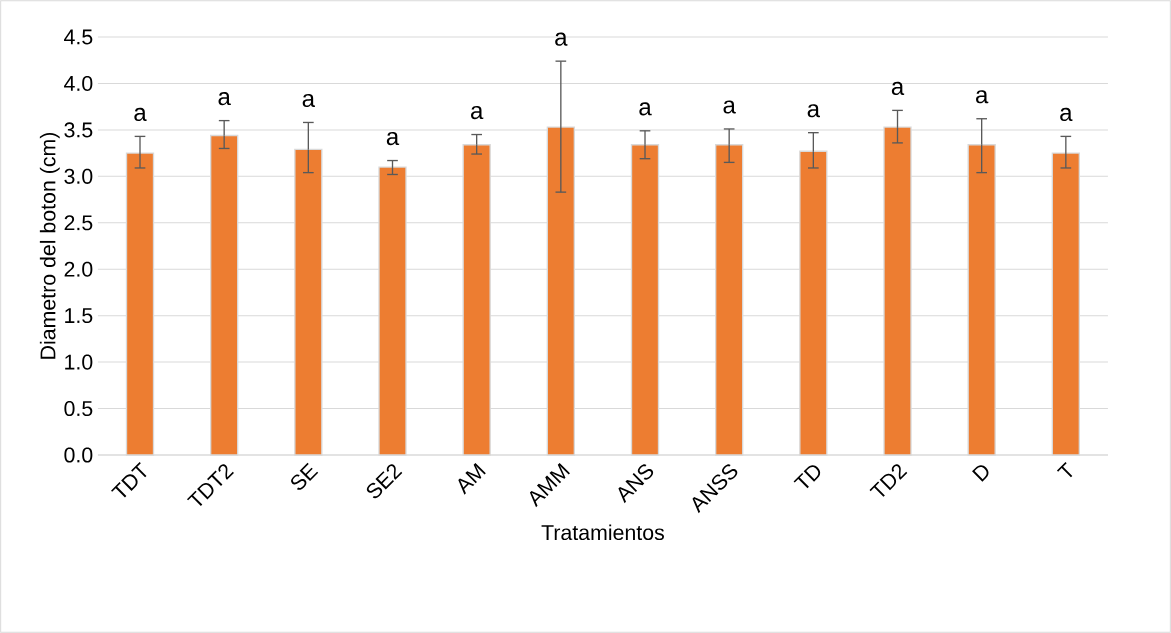 The height and width of the screenshot is (633, 1171). I want to click on y-tick-label: 3.5, so click(78, 130).